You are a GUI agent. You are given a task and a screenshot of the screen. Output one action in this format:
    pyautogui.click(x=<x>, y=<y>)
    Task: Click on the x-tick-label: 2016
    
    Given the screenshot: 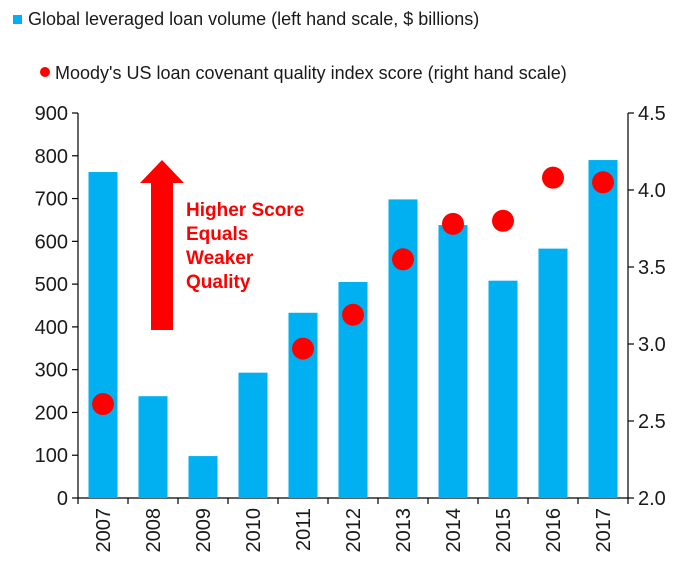 What is the action you would take?
    pyautogui.click(x=554, y=530)
    